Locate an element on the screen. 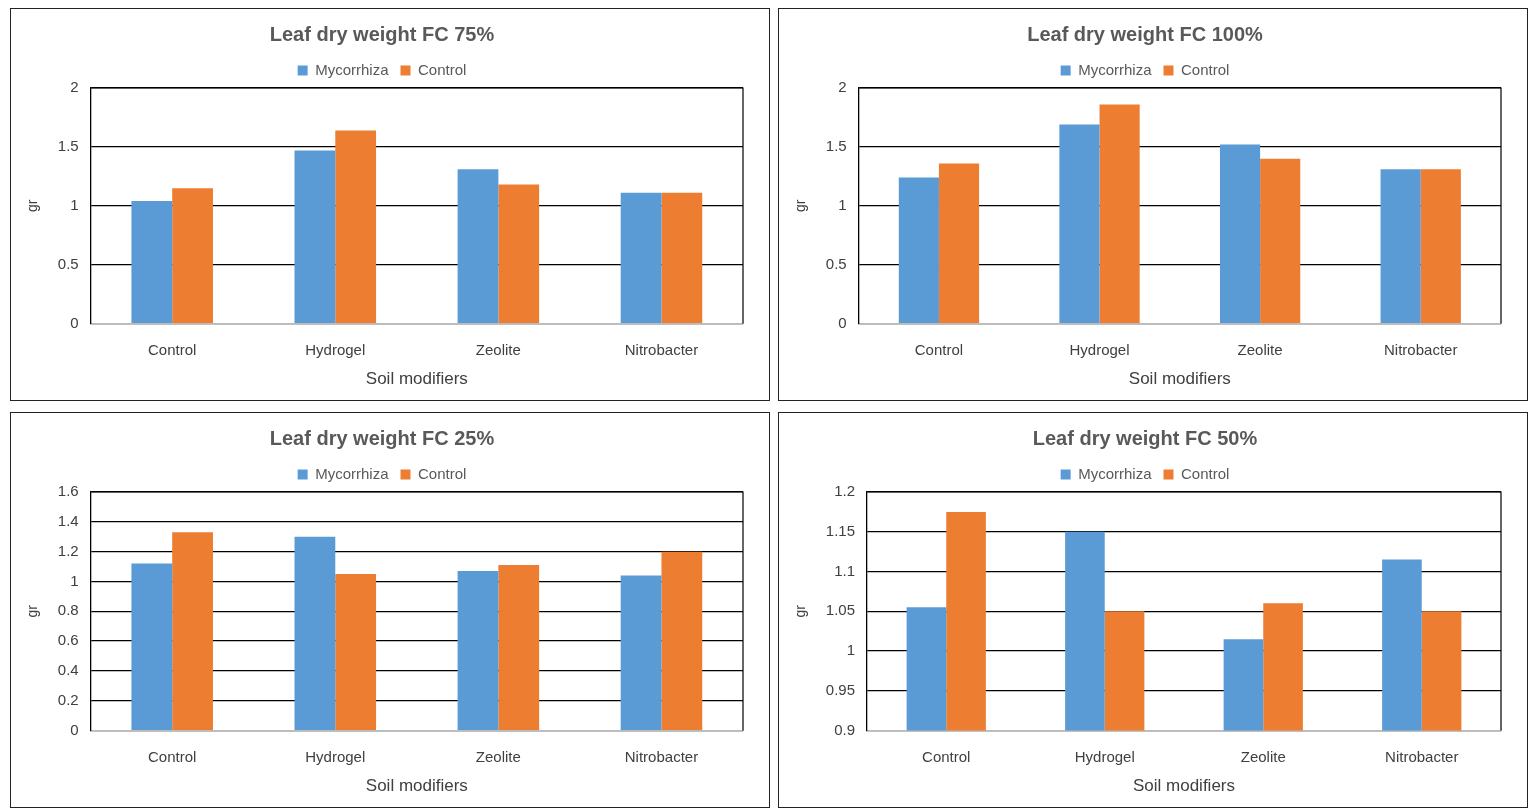 Image resolution: width=1528 pixels, height=808 pixels. y-tick-label: 1.15 is located at coordinates (840, 530).